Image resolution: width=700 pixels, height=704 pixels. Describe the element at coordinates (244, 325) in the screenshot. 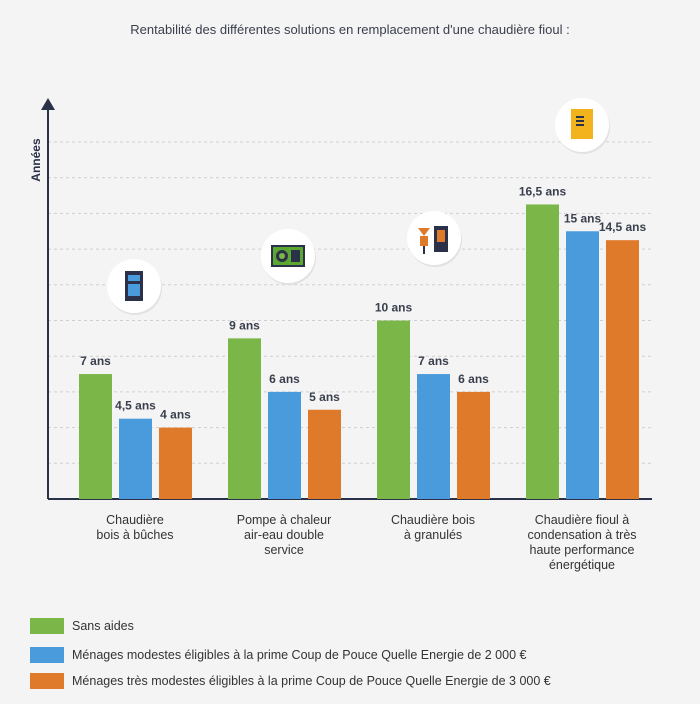

I see `bar-value-label: 9 ans` at that location.